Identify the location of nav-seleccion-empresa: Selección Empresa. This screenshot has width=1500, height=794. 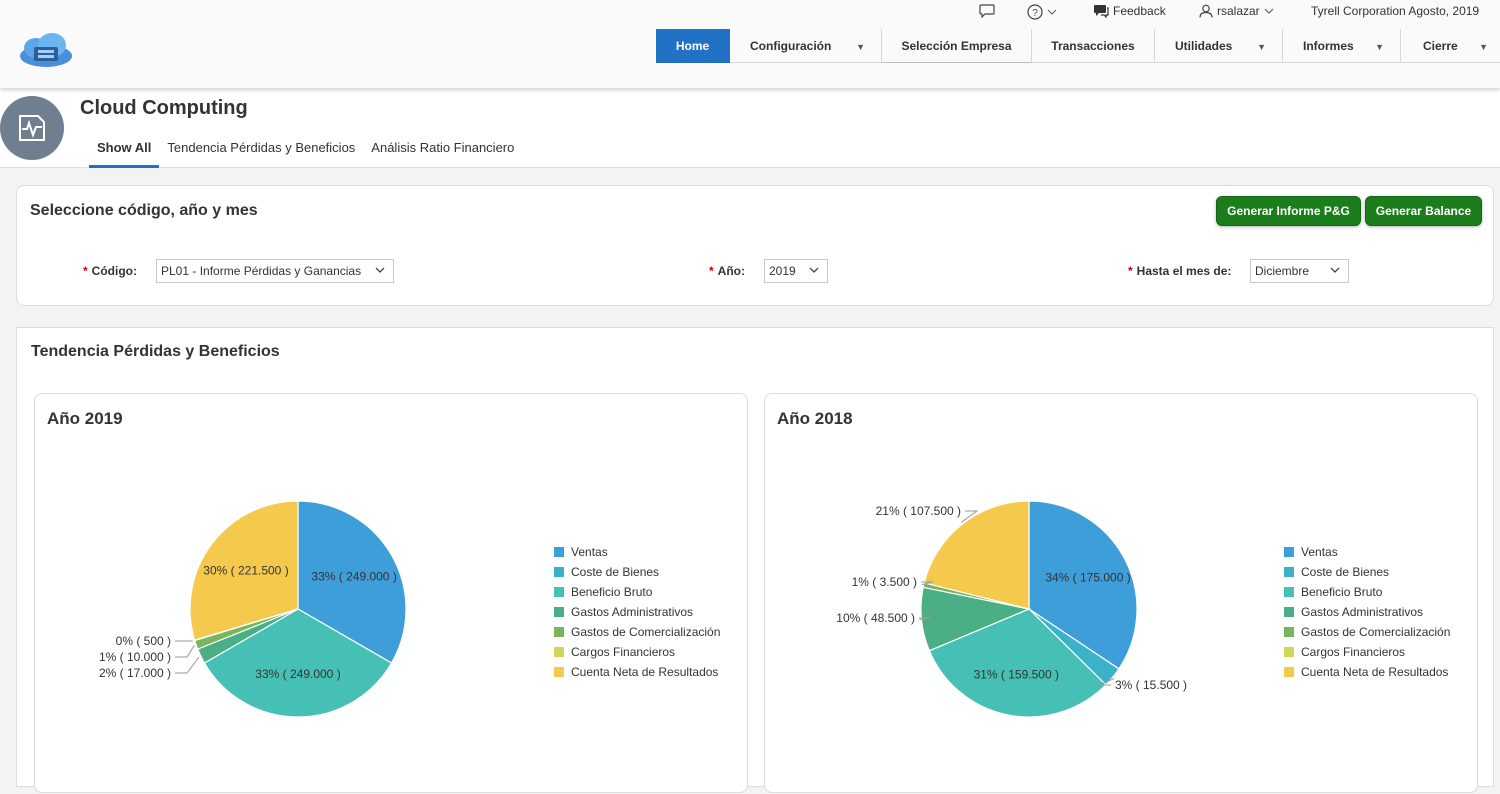
(957, 46).